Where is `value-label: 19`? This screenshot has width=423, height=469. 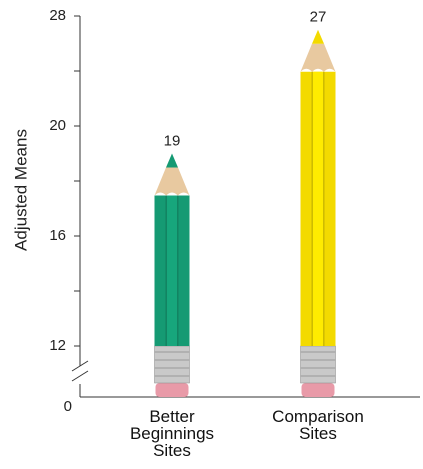
value-label: 19 is located at coordinates (172, 140).